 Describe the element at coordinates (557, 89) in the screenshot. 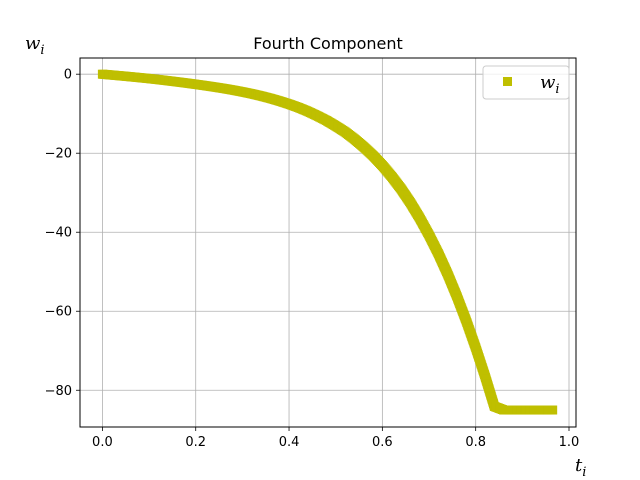

I see `legend-label-sub: i` at that location.